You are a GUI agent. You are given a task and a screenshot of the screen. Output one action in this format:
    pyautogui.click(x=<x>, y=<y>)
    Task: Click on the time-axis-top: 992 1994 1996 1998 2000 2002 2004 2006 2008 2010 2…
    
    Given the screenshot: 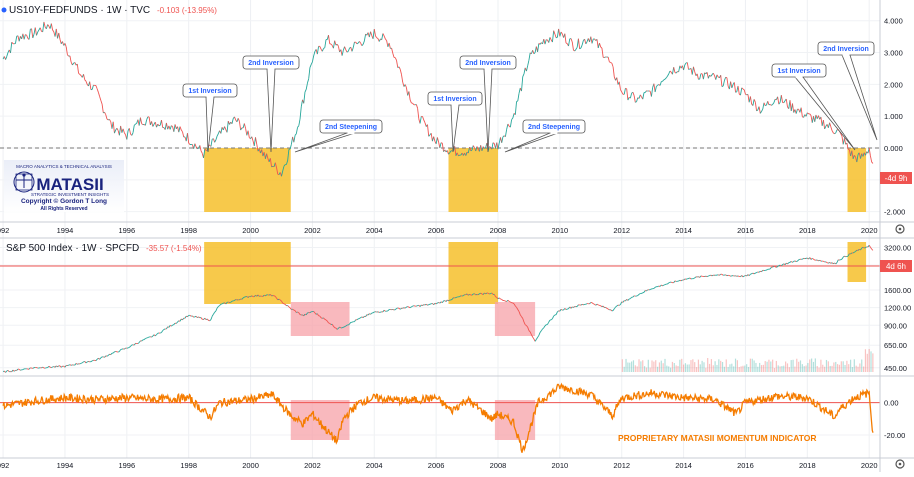 What is the action you would take?
    pyautogui.click(x=439, y=230)
    